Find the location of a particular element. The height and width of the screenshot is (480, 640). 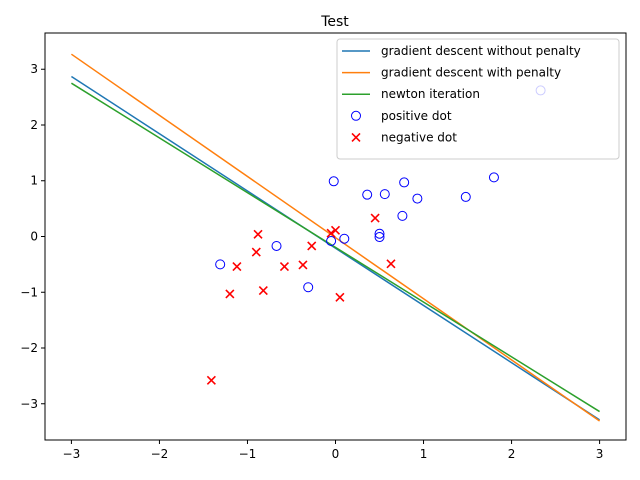

legend-label: gradient descent without penalty is located at coordinates (481, 51).